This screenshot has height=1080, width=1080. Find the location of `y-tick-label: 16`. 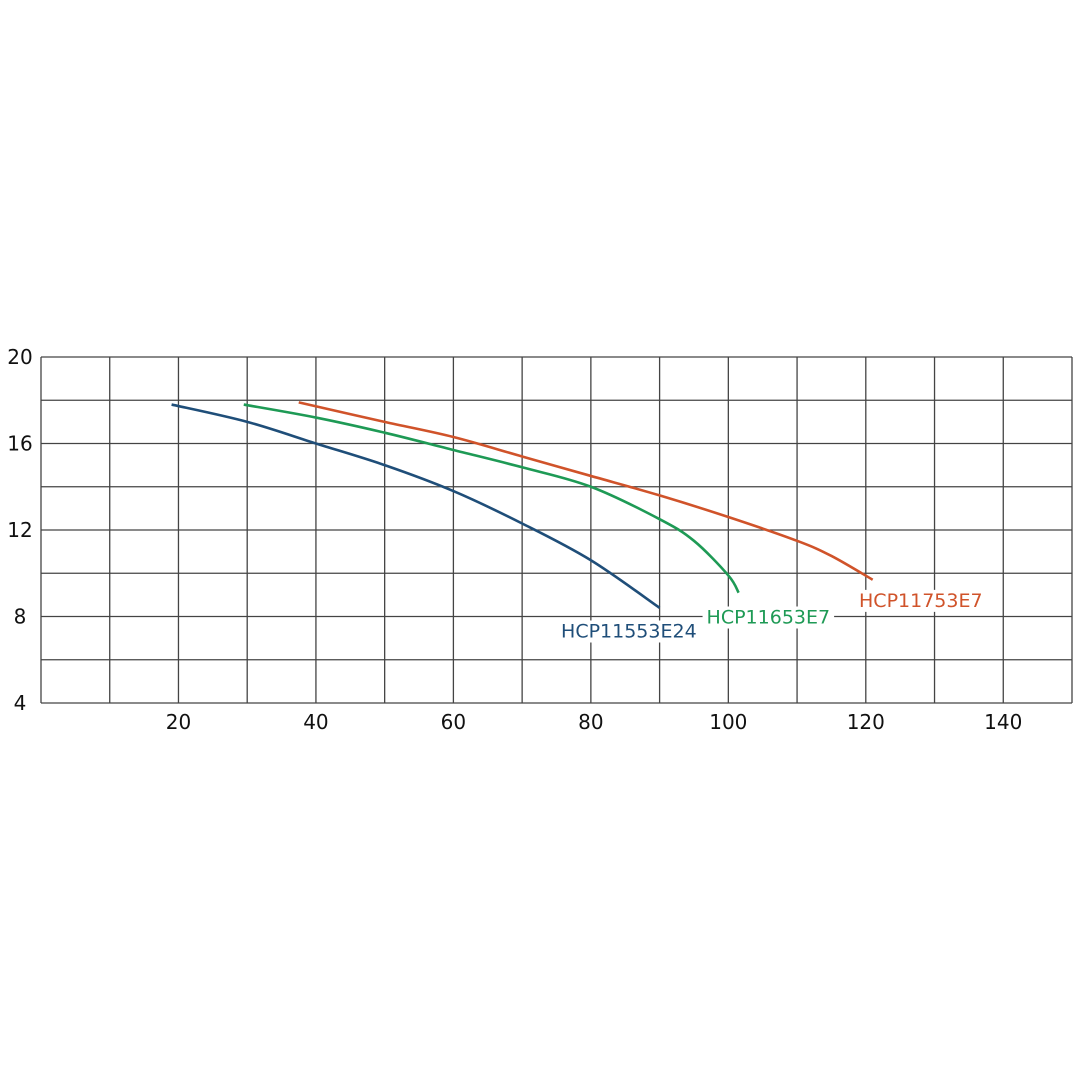

y-tick-label: 16 is located at coordinates (19, 444).